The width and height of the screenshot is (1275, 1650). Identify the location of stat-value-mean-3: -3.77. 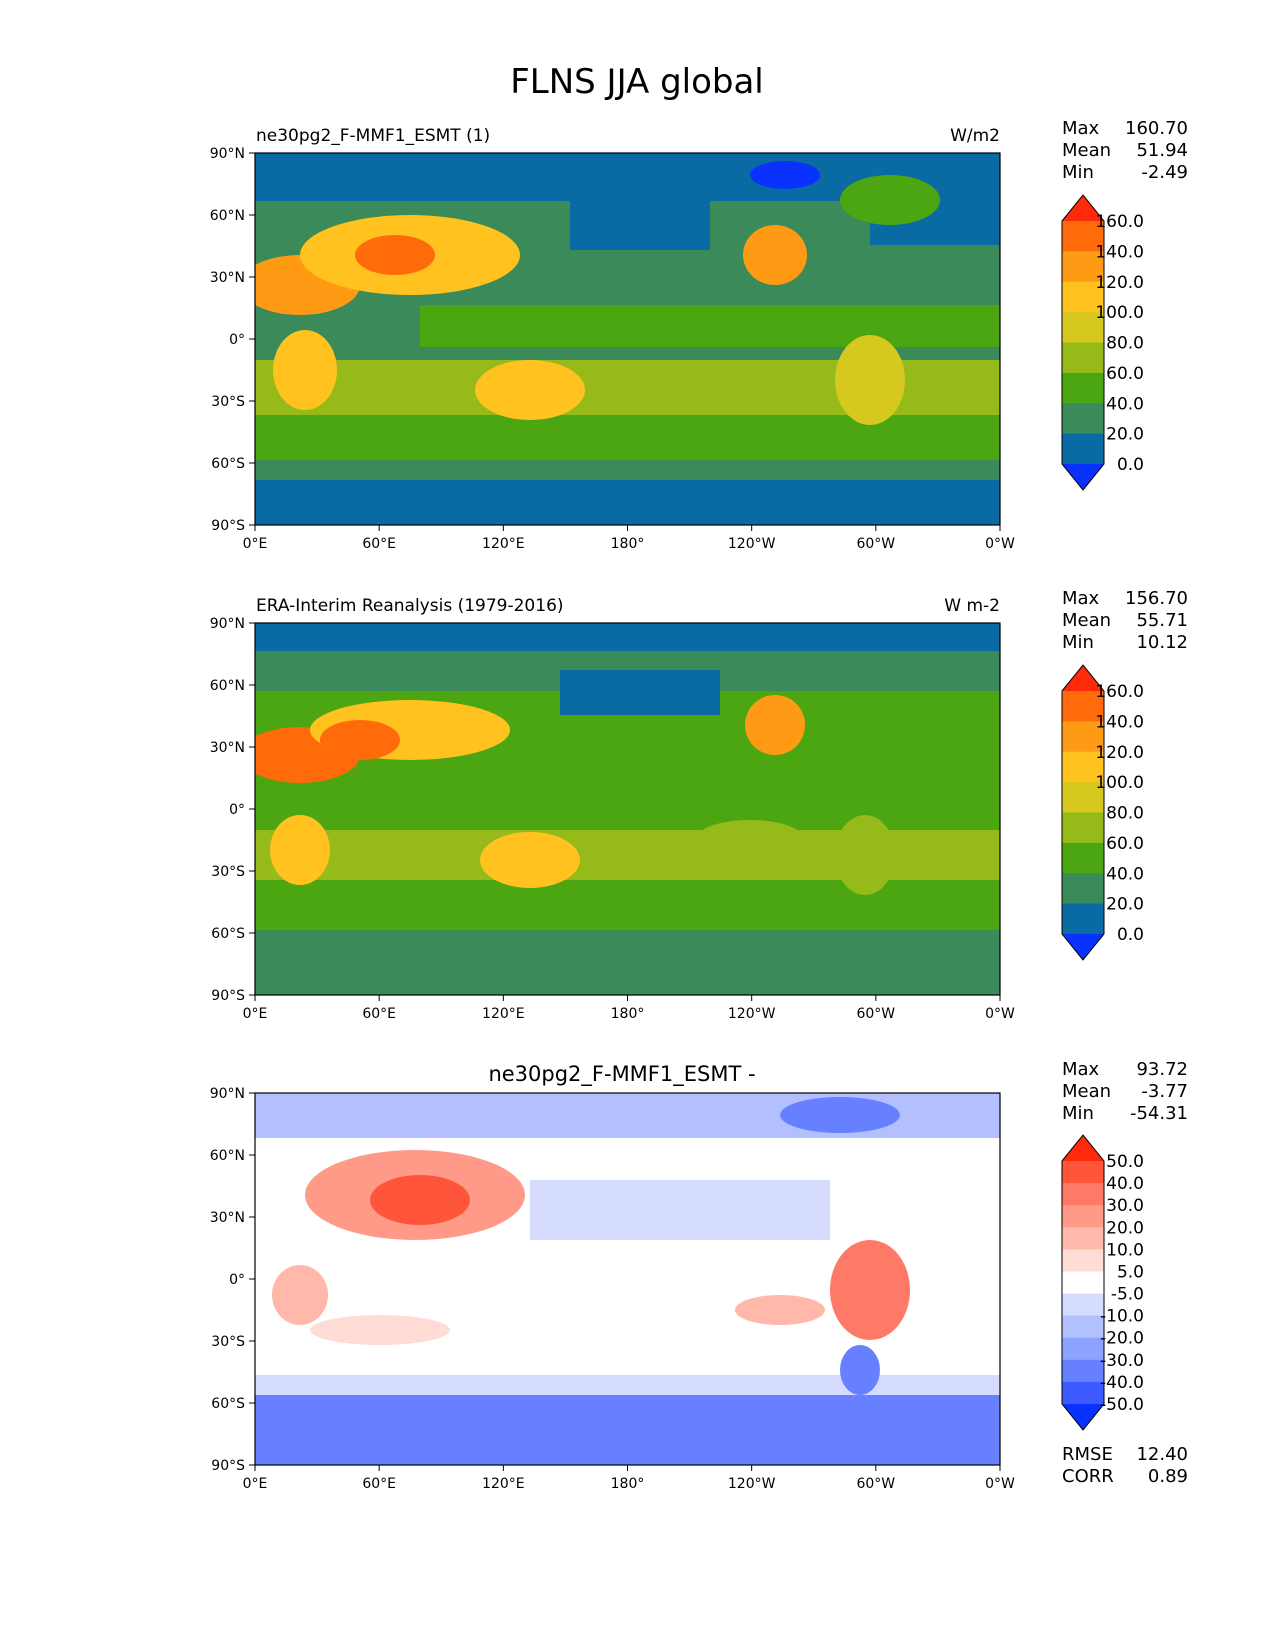
(1164, 1091).